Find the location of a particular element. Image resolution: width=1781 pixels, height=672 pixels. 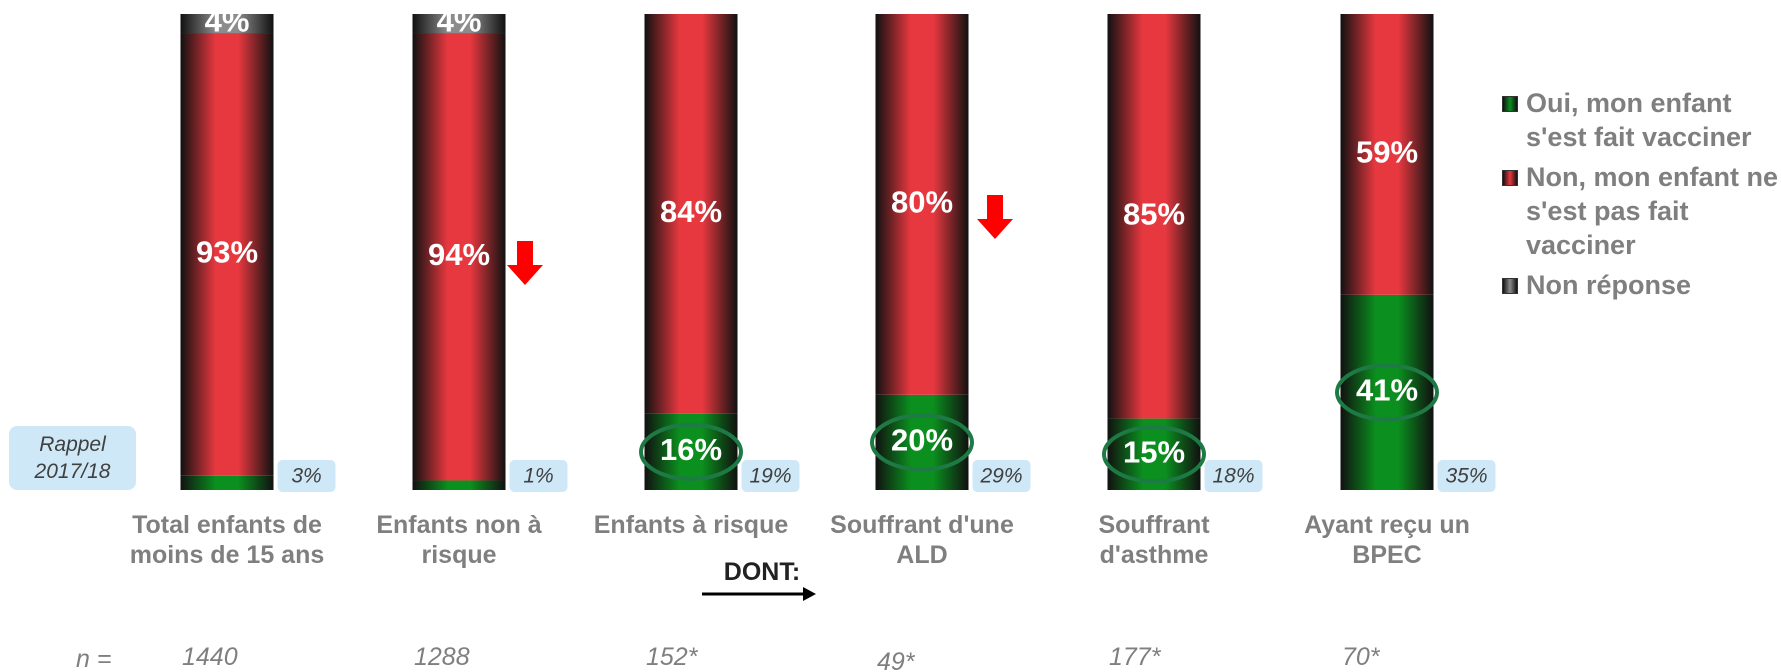

rappel-value: 29% is located at coordinates (1000, 476).